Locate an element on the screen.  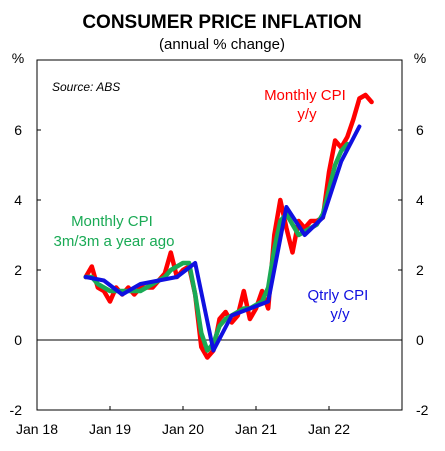
series-label-monthly-cpi-yy: Monthly CPI y/y is located at coordinates (307, 105).